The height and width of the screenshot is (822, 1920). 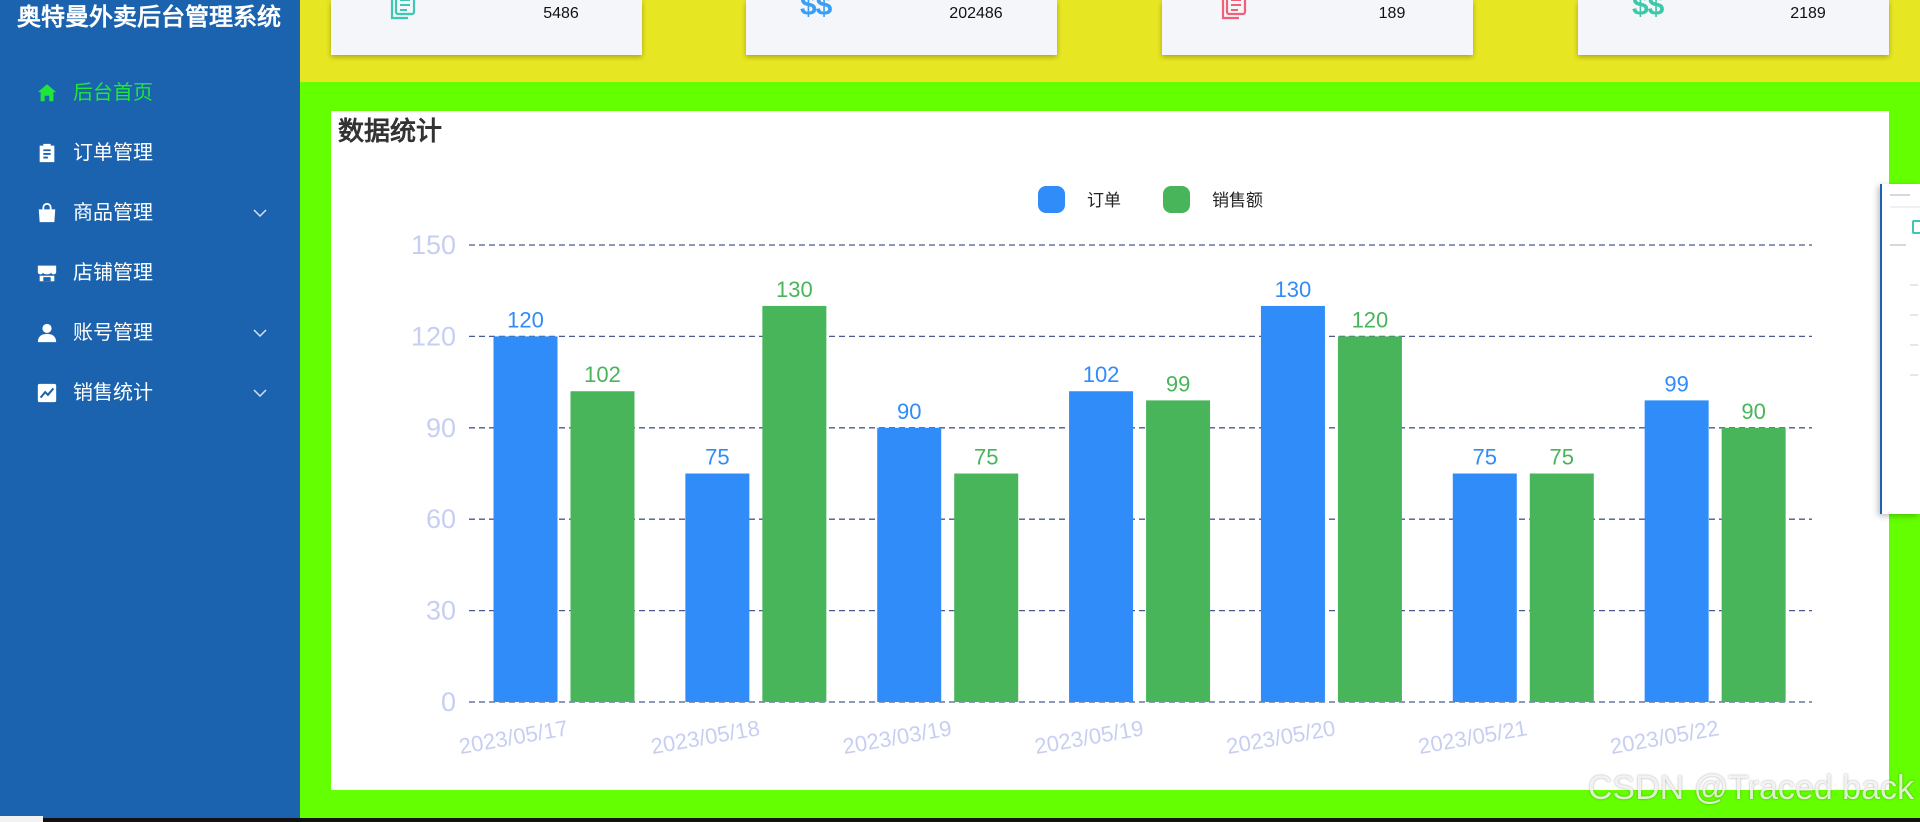 I want to click on x-tick-label: 2023/05/17, so click(x=513, y=737).